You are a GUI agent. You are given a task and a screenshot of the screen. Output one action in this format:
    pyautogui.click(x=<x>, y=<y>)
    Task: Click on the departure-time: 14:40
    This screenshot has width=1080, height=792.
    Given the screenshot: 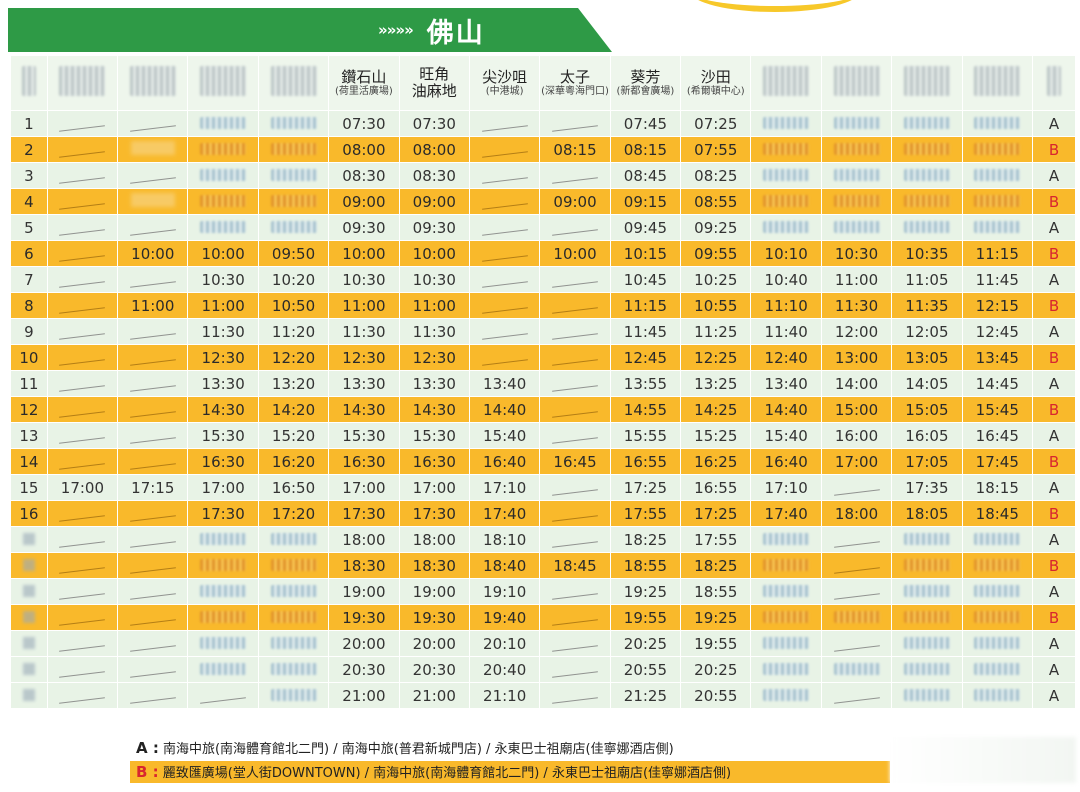 What is the action you would take?
    pyautogui.click(x=504, y=409)
    